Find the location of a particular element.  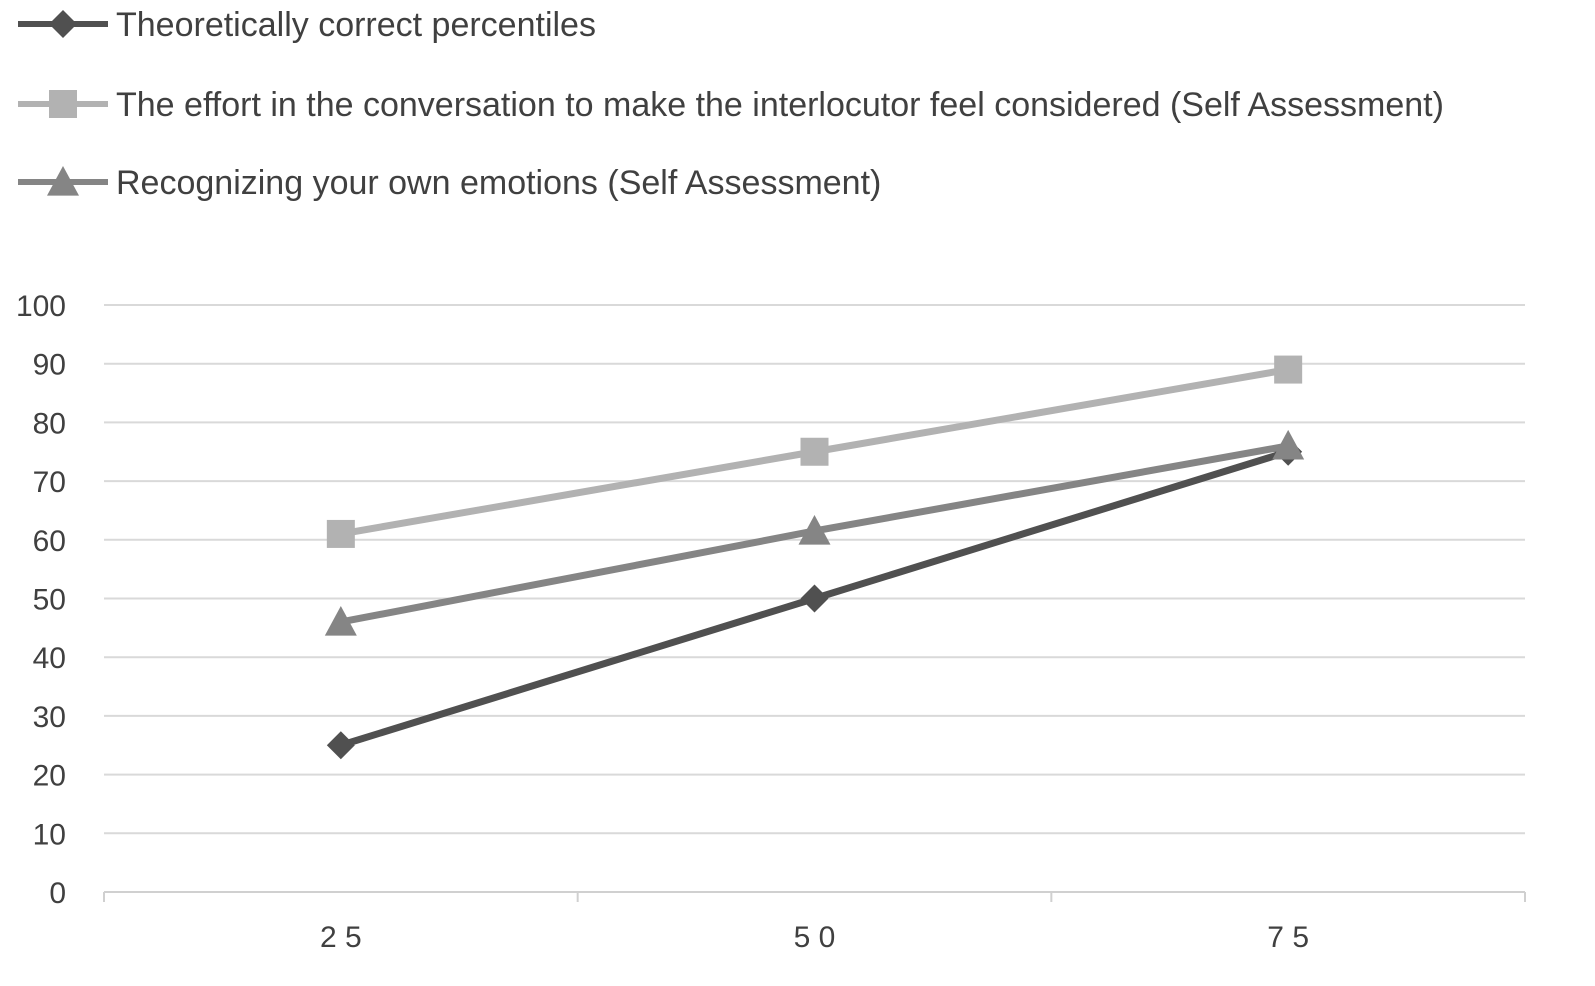

y-tick-label: 30 is located at coordinates (49, 717).